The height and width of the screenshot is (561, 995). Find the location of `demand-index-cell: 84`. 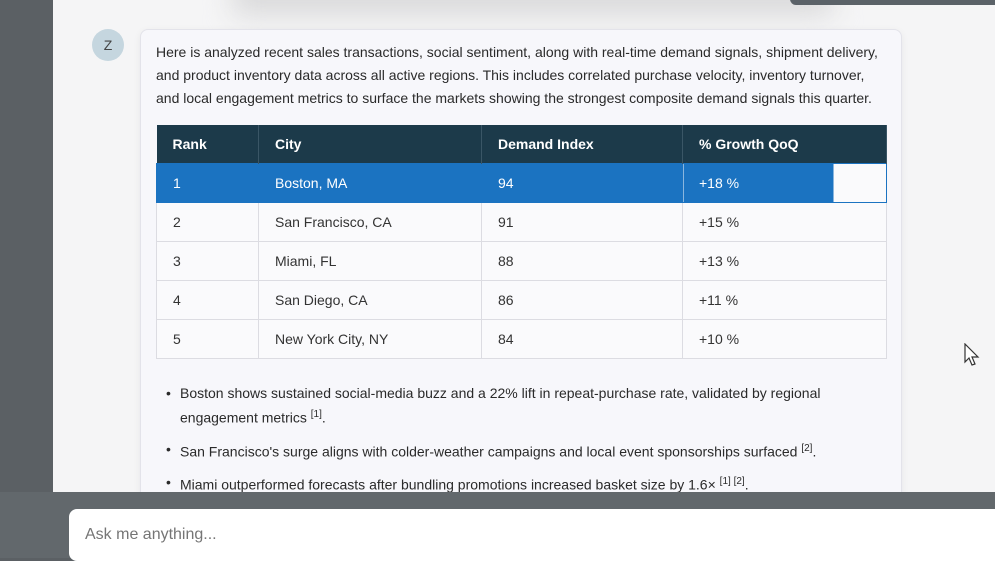

demand-index-cell: 84 is located at coordinates (582, 338).